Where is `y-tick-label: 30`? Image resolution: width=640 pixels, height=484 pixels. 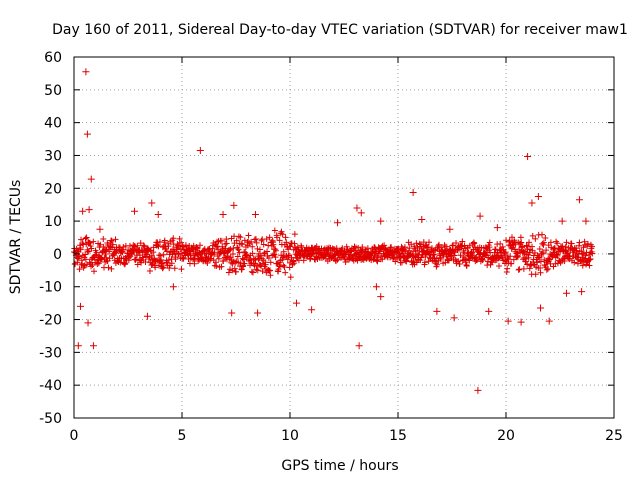
y-tick-label: 30 is located at coordinates (53, 156).